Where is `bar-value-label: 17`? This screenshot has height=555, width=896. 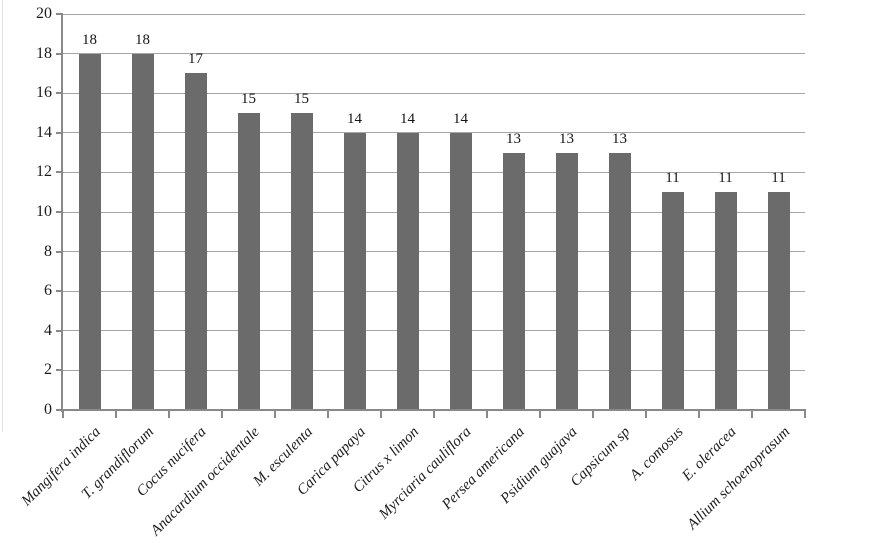 bar-value-label: 17 is located at coordinates (195, 59).